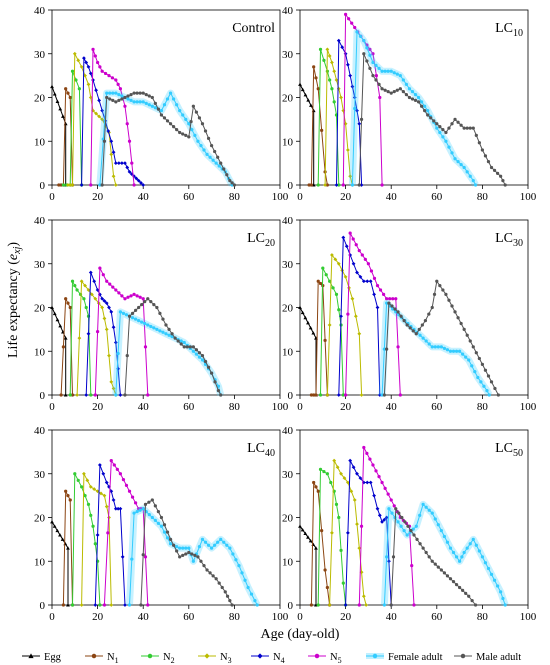 This screenshot has width=550, height=665. What do you see at coordinates (13, 257) in the screenshot?
I see `y-axis-title-var: e` at bounding box center [13, 257].